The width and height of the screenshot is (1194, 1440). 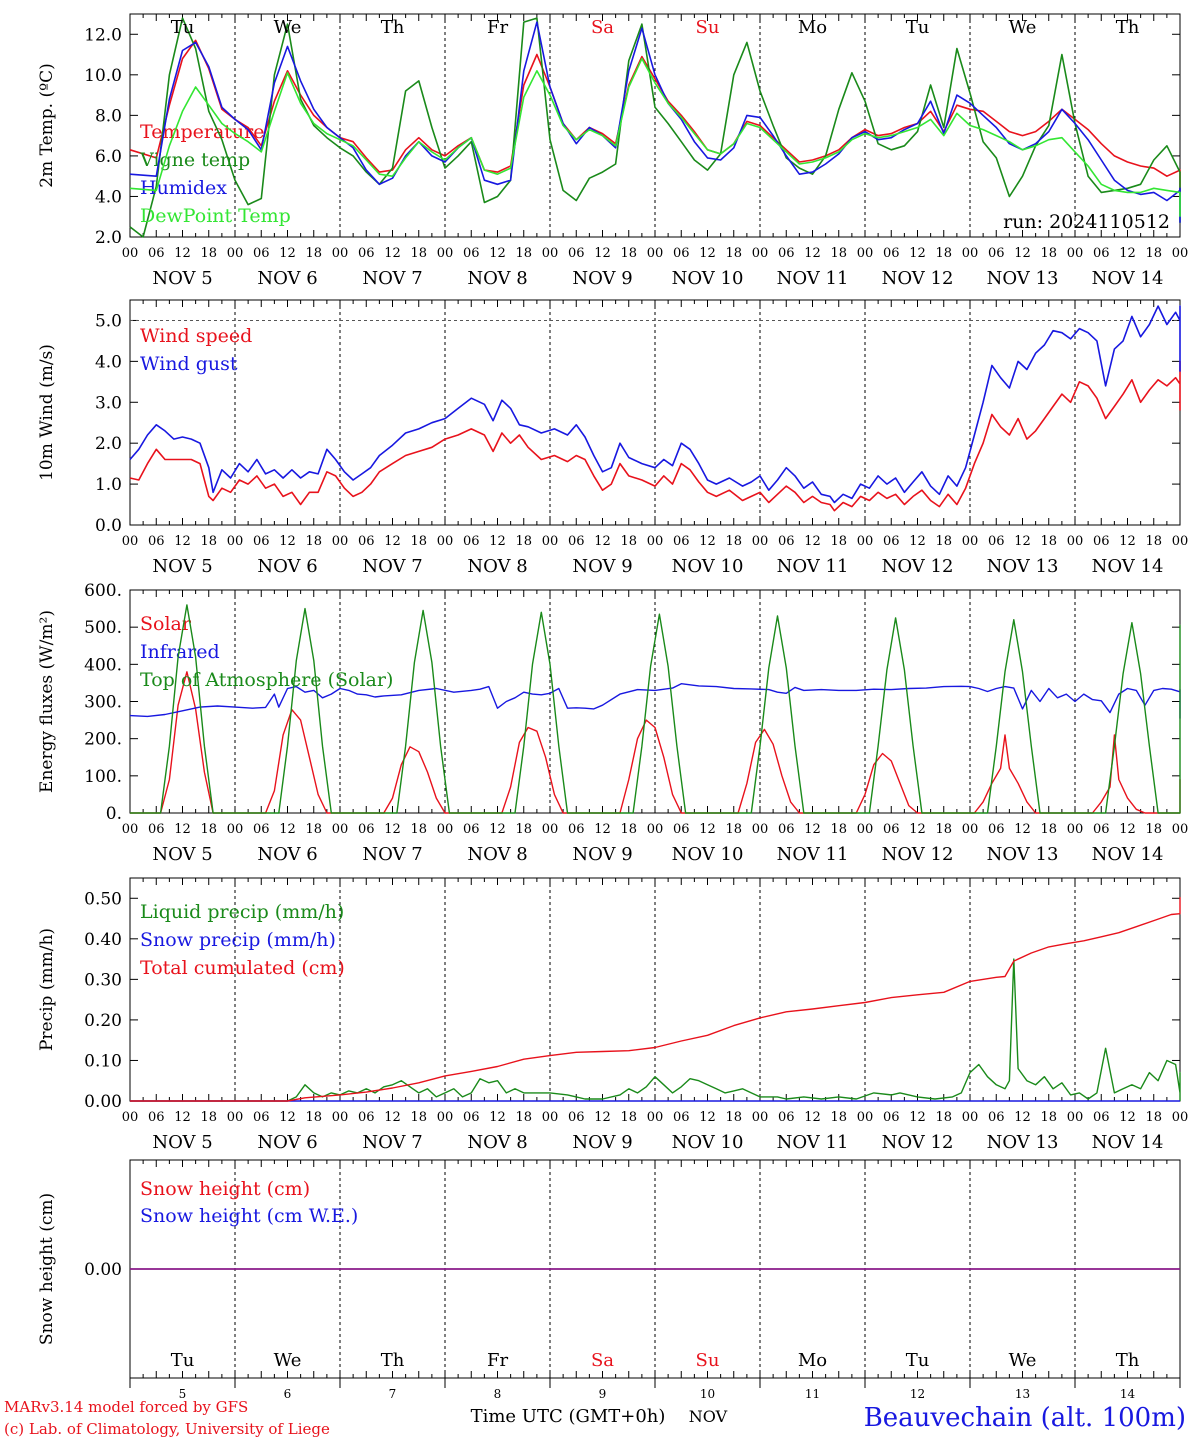 I want to click on day-label: Th, so click(x=1128, y=1360).